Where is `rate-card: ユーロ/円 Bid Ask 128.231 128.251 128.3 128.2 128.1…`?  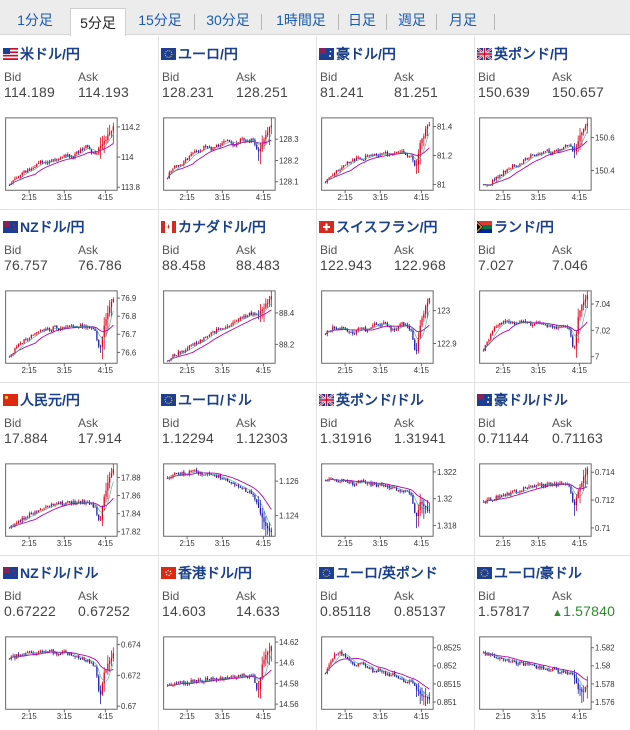 rate-card: ユーロ/円 Bid Ask 128.231 128.251 128.3 128.2 128.1… is located at coordinates (237, 122).